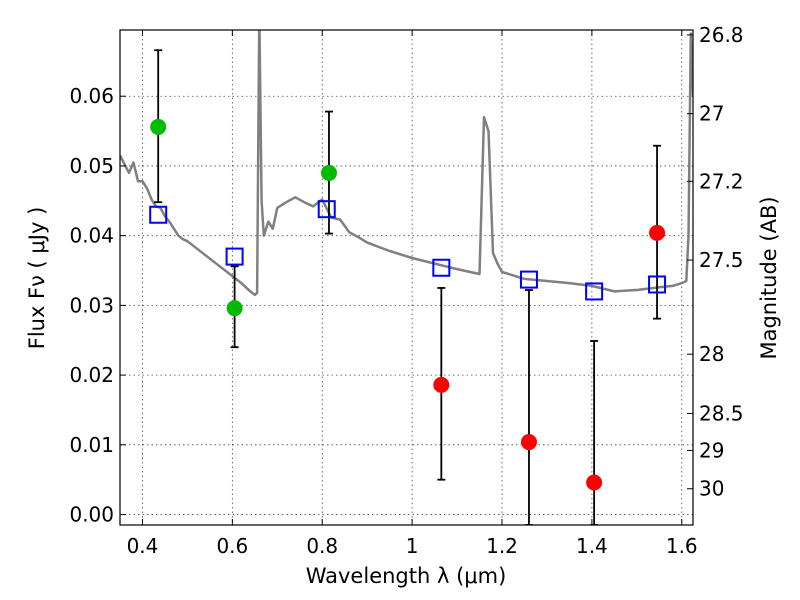 This screenshot has width=800, height=600. Describe the element at coordinates (37, 278) in the screenshot. I see `y-axis-label: Flux Fν ( μJy )` at that location.